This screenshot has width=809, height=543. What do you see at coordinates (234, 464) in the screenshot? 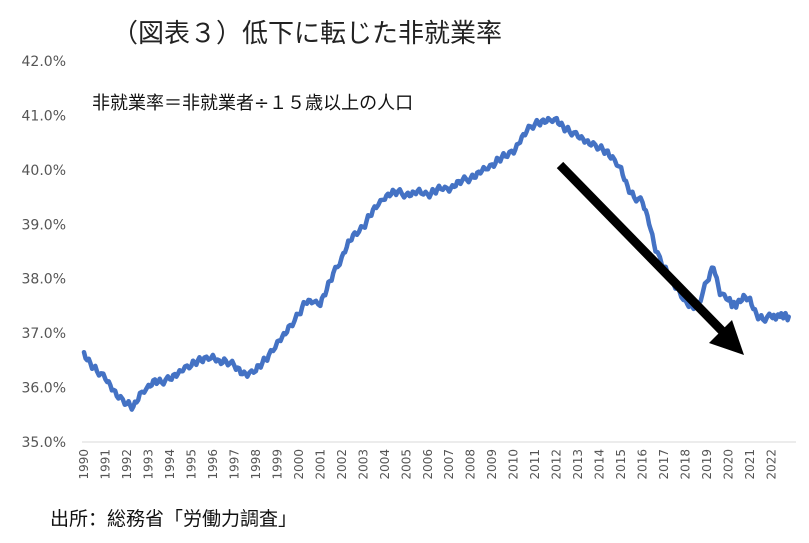
I see `x-tick-label: 1997` at bounding box center [234, 464].